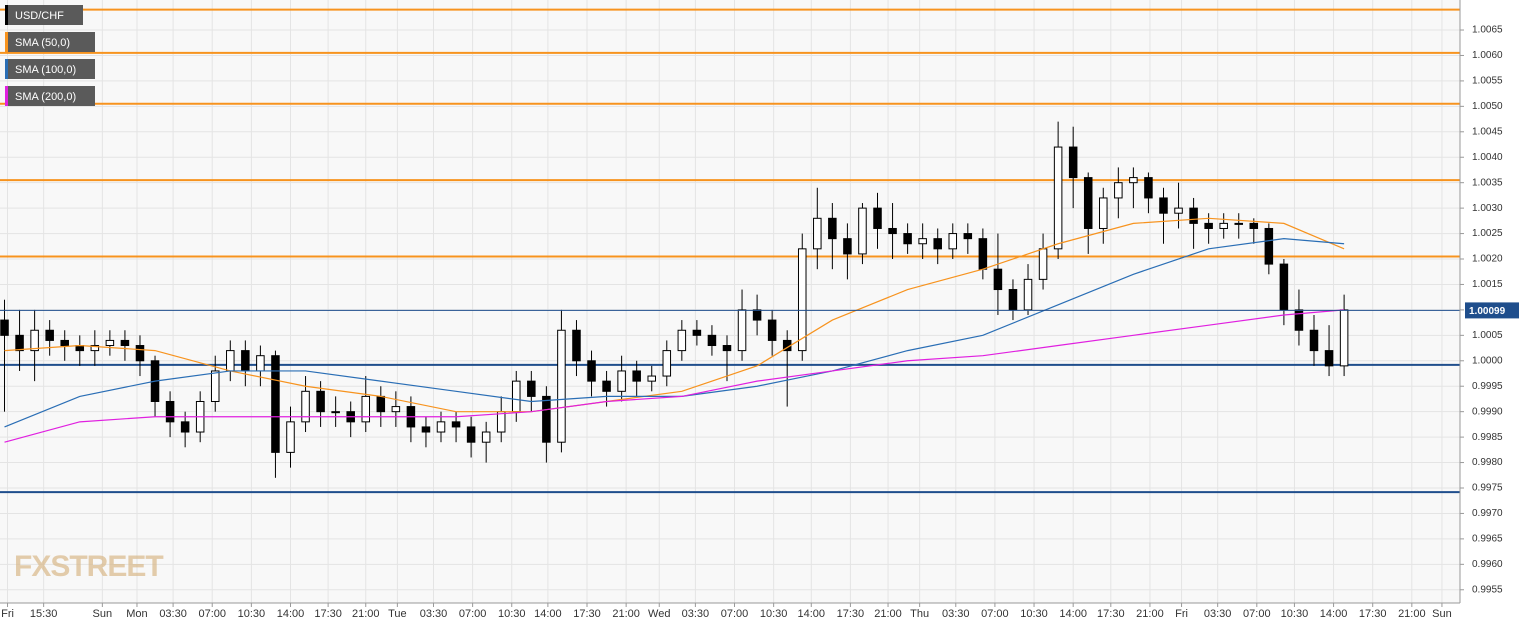  I want to click on y-tick-label: 1.0040, so click(1487, 157).